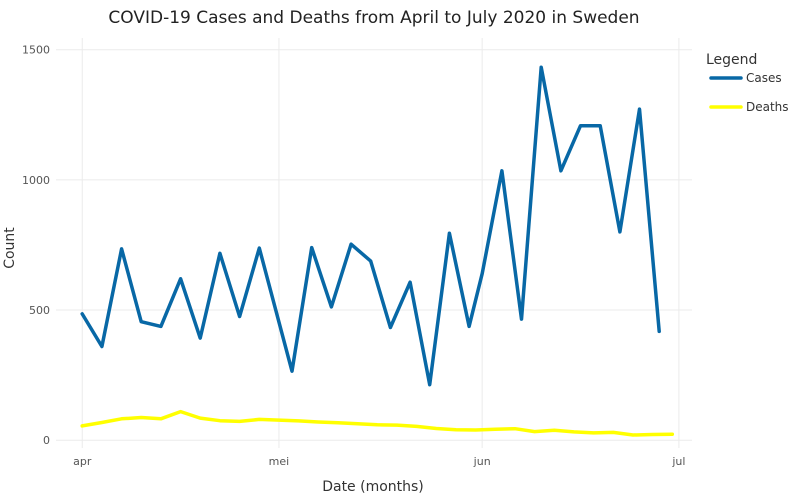 Image resolution: width=800 pixels, height=494 pixels. I want to click on x-tick-label: jul, so click(678, 461).